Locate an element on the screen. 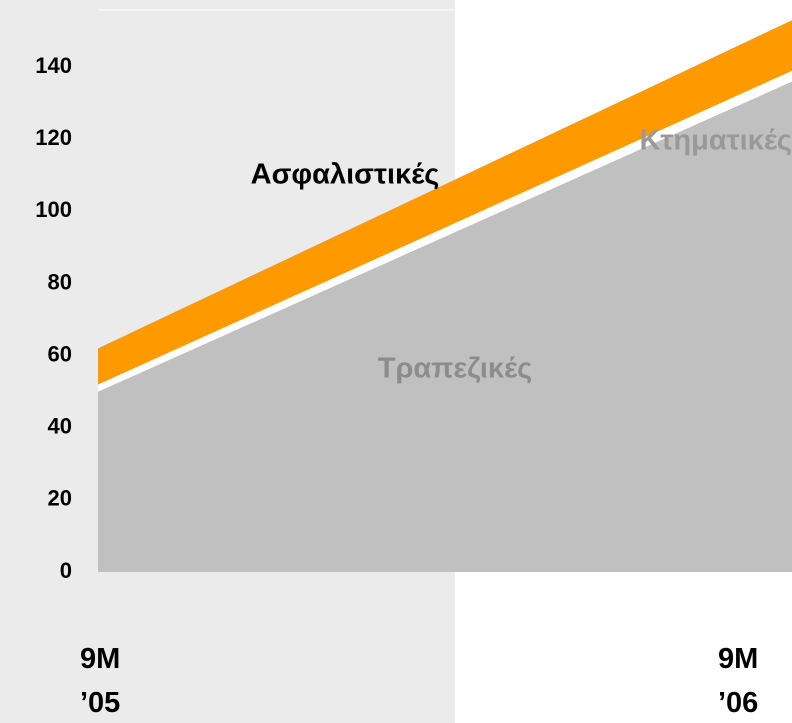  y-tick-label: 120 is located at coordinates (53, 137).